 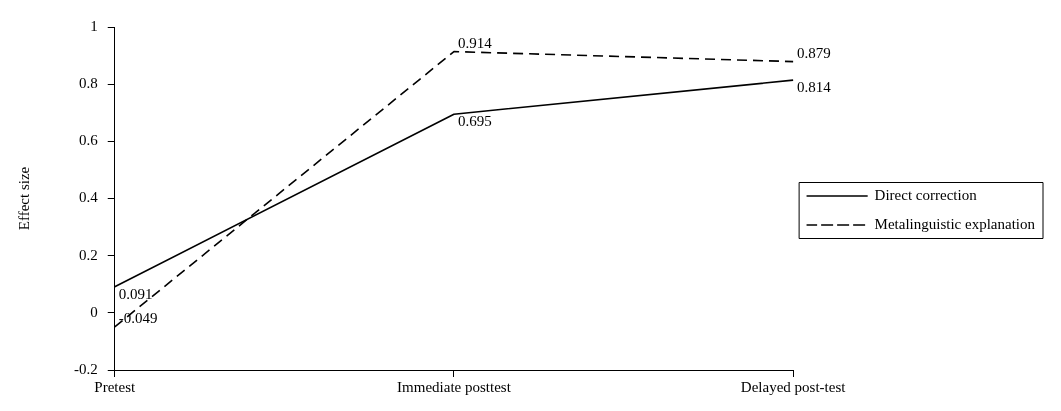 I want to click on legend-label: Direct correction, so click(x=926, y=194).